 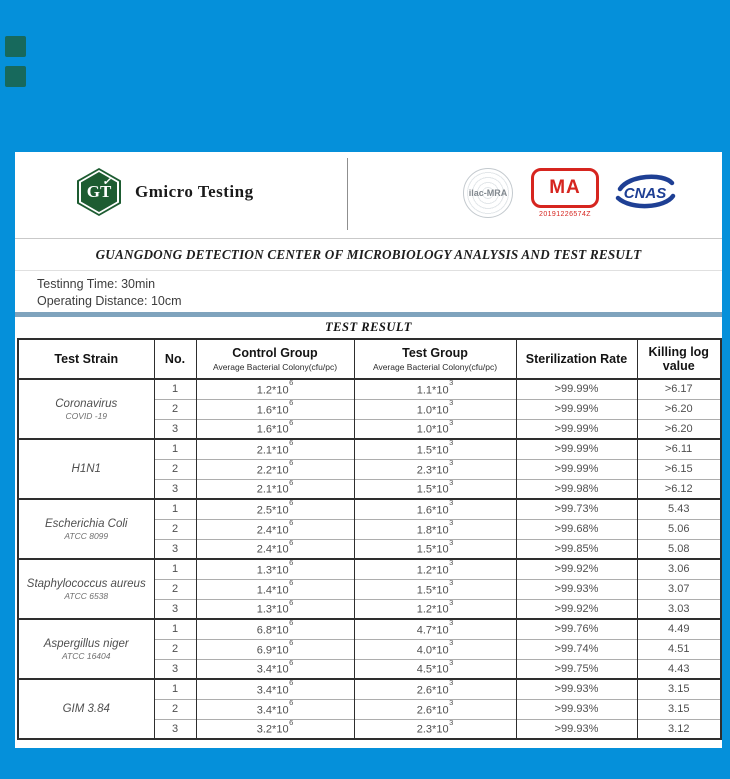 I want to click on killing-log-cell: >6.20, so click(x=678, y=408).